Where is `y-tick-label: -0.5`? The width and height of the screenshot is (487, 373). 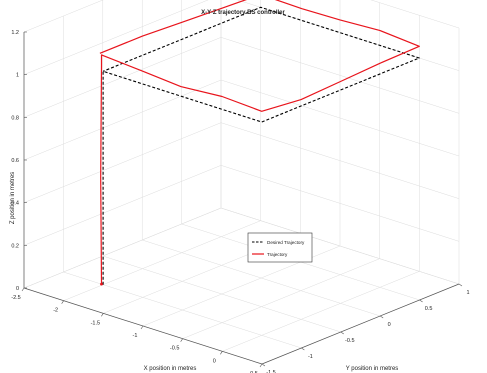 y-tick-label: -0.5 is located at coordinates (349, 341).